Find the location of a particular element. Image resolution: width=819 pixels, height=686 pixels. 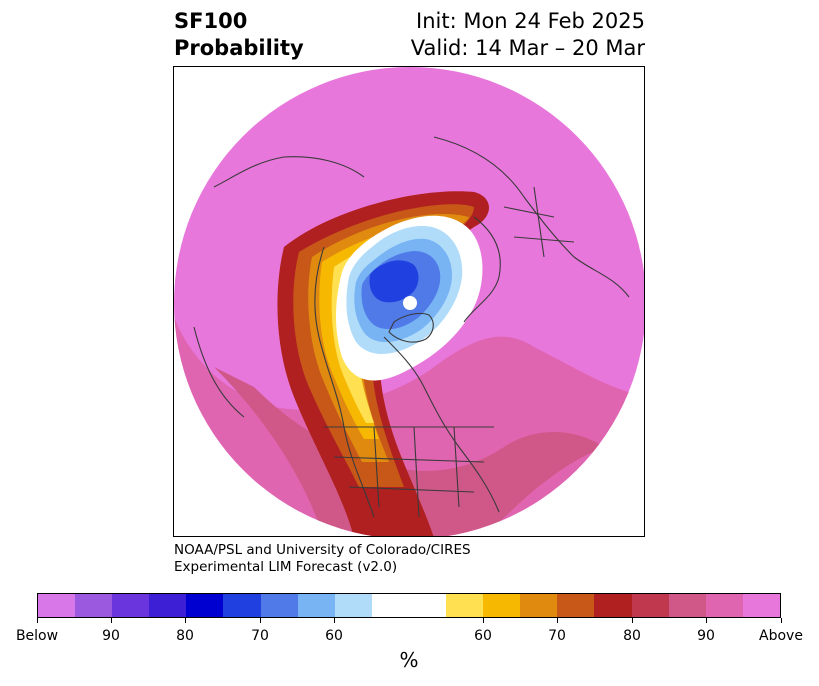

credit-line-2: Experimental LIM Forecast (v2.0) is located at coordinates (286, 567).